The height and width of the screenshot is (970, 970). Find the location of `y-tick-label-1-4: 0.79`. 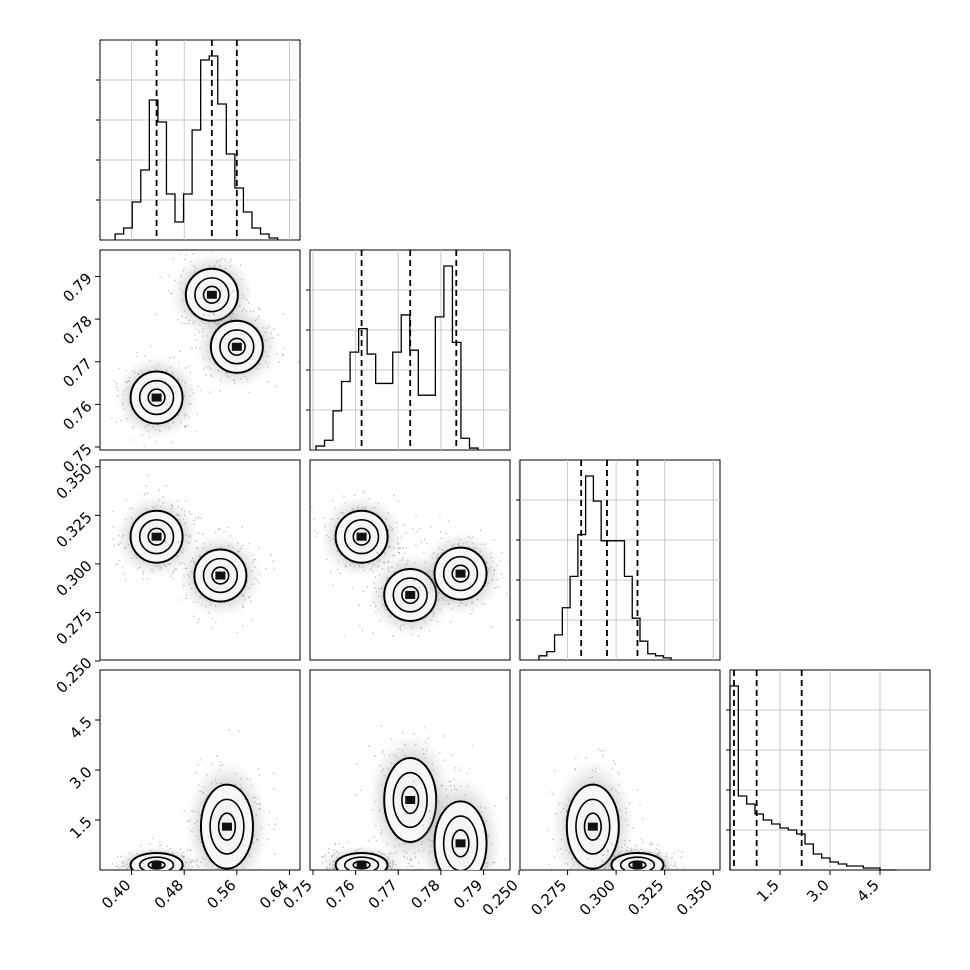

y-tick-label-1-4: 0.79 is located at coordinates (77, 287).